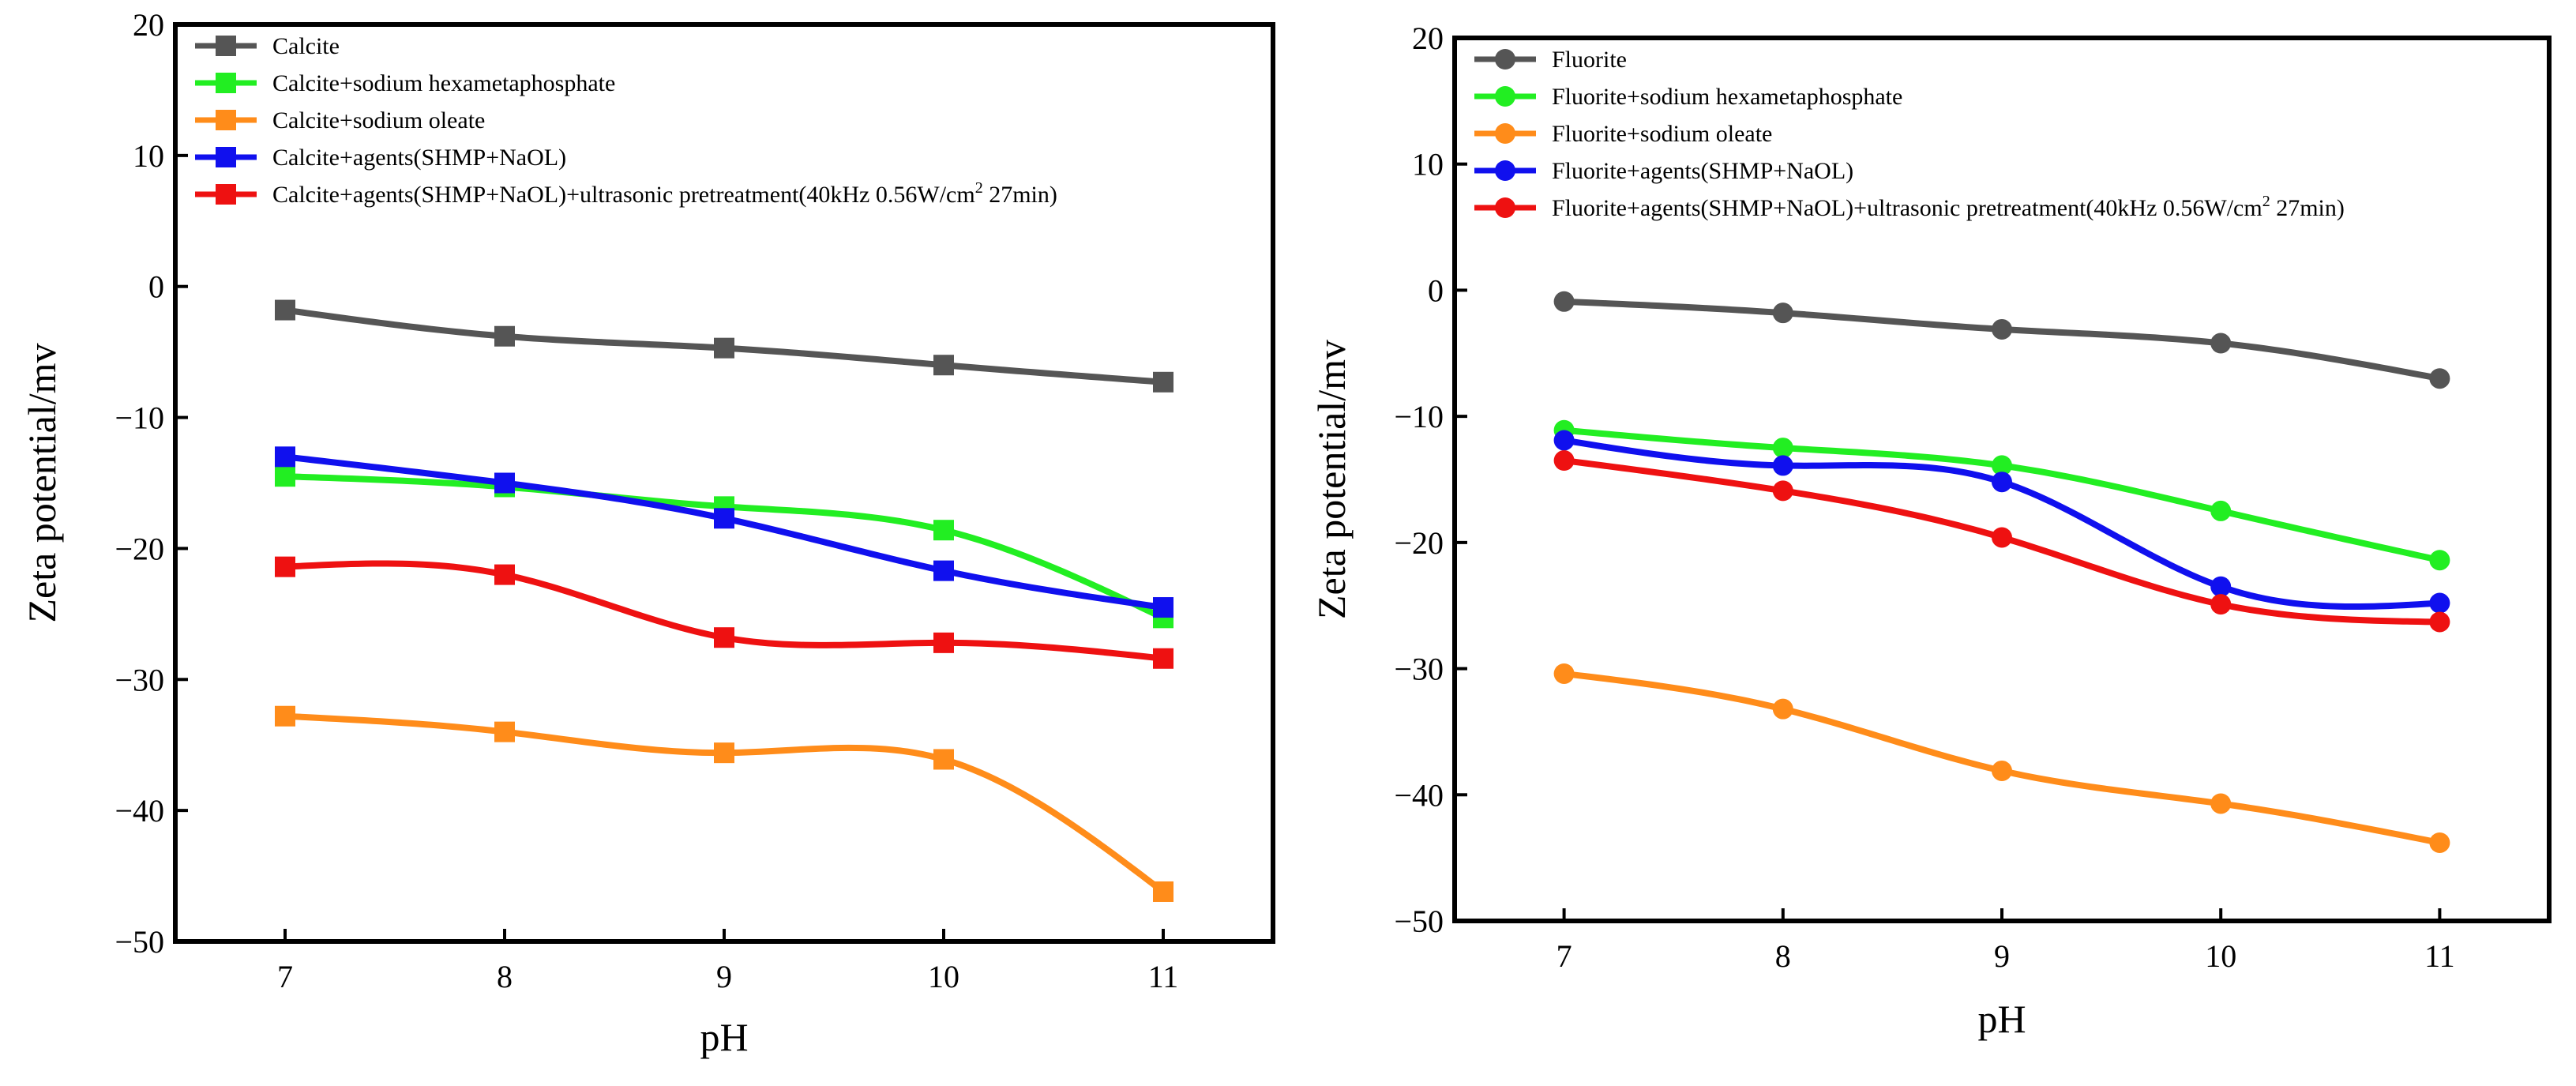 The image size is (2576, 1086). I want to click on y-tick-label: −30, so click(1419, 670).